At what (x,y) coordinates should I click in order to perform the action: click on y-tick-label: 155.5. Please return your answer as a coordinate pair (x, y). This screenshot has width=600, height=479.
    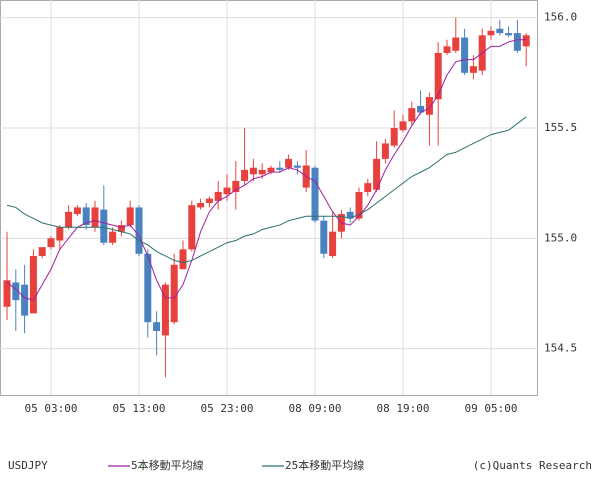
    Looking at the image, I should click on (560, 127).